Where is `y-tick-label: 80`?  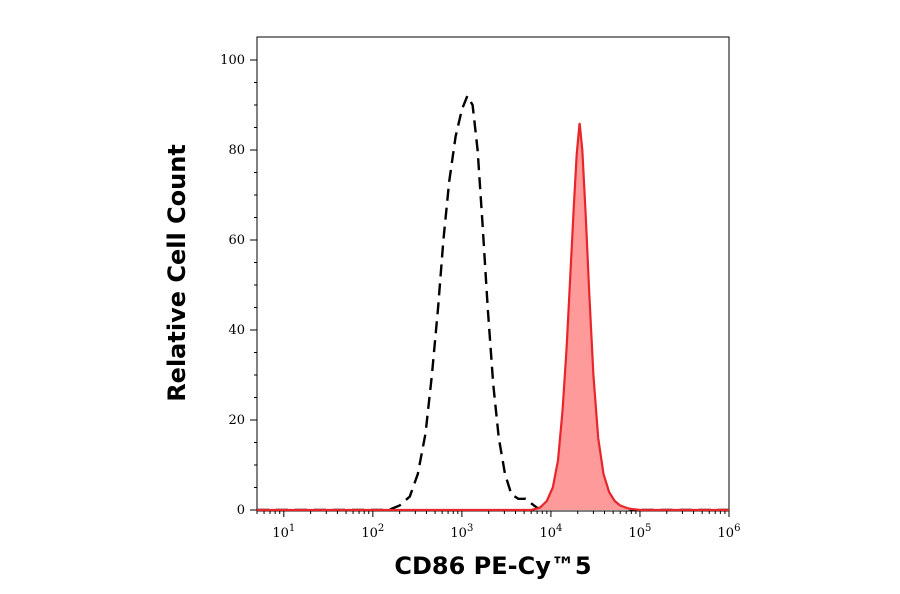
y-tick-label: 80 is located at coordinates (236, 150).